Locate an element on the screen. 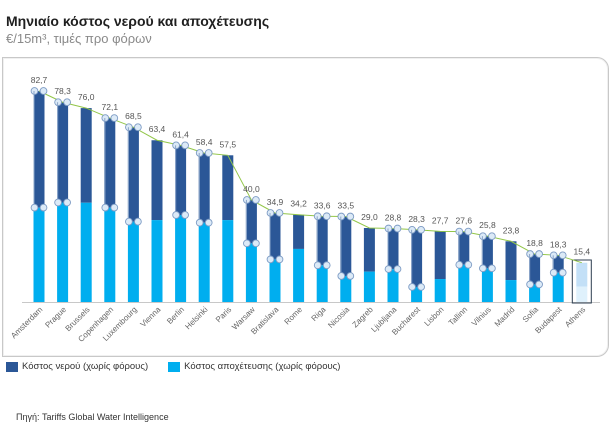  bar-water-riga is located at coordinates (322, 241).